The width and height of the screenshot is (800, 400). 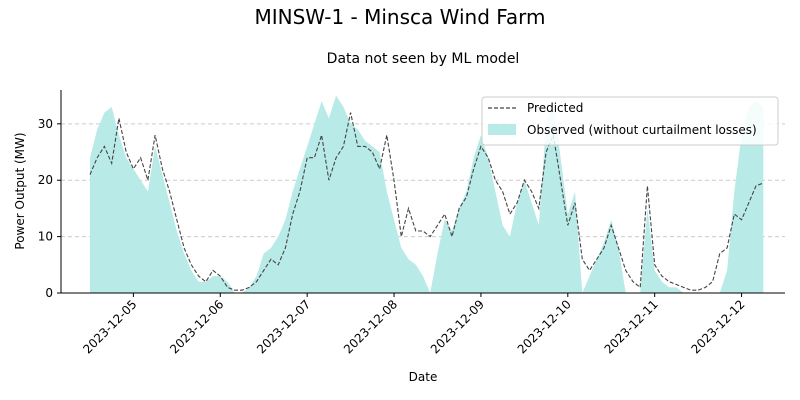 I want to click on y-ticks: 0 10 20 30, so click(x=49, y=208).